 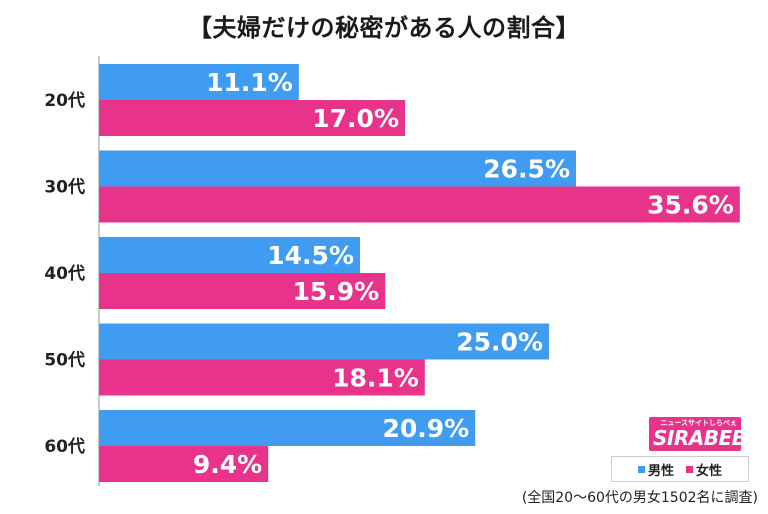 I want to click on chart-title: 【夫婦だけの秘密がある人の割合】, so click(x=384, y=28).